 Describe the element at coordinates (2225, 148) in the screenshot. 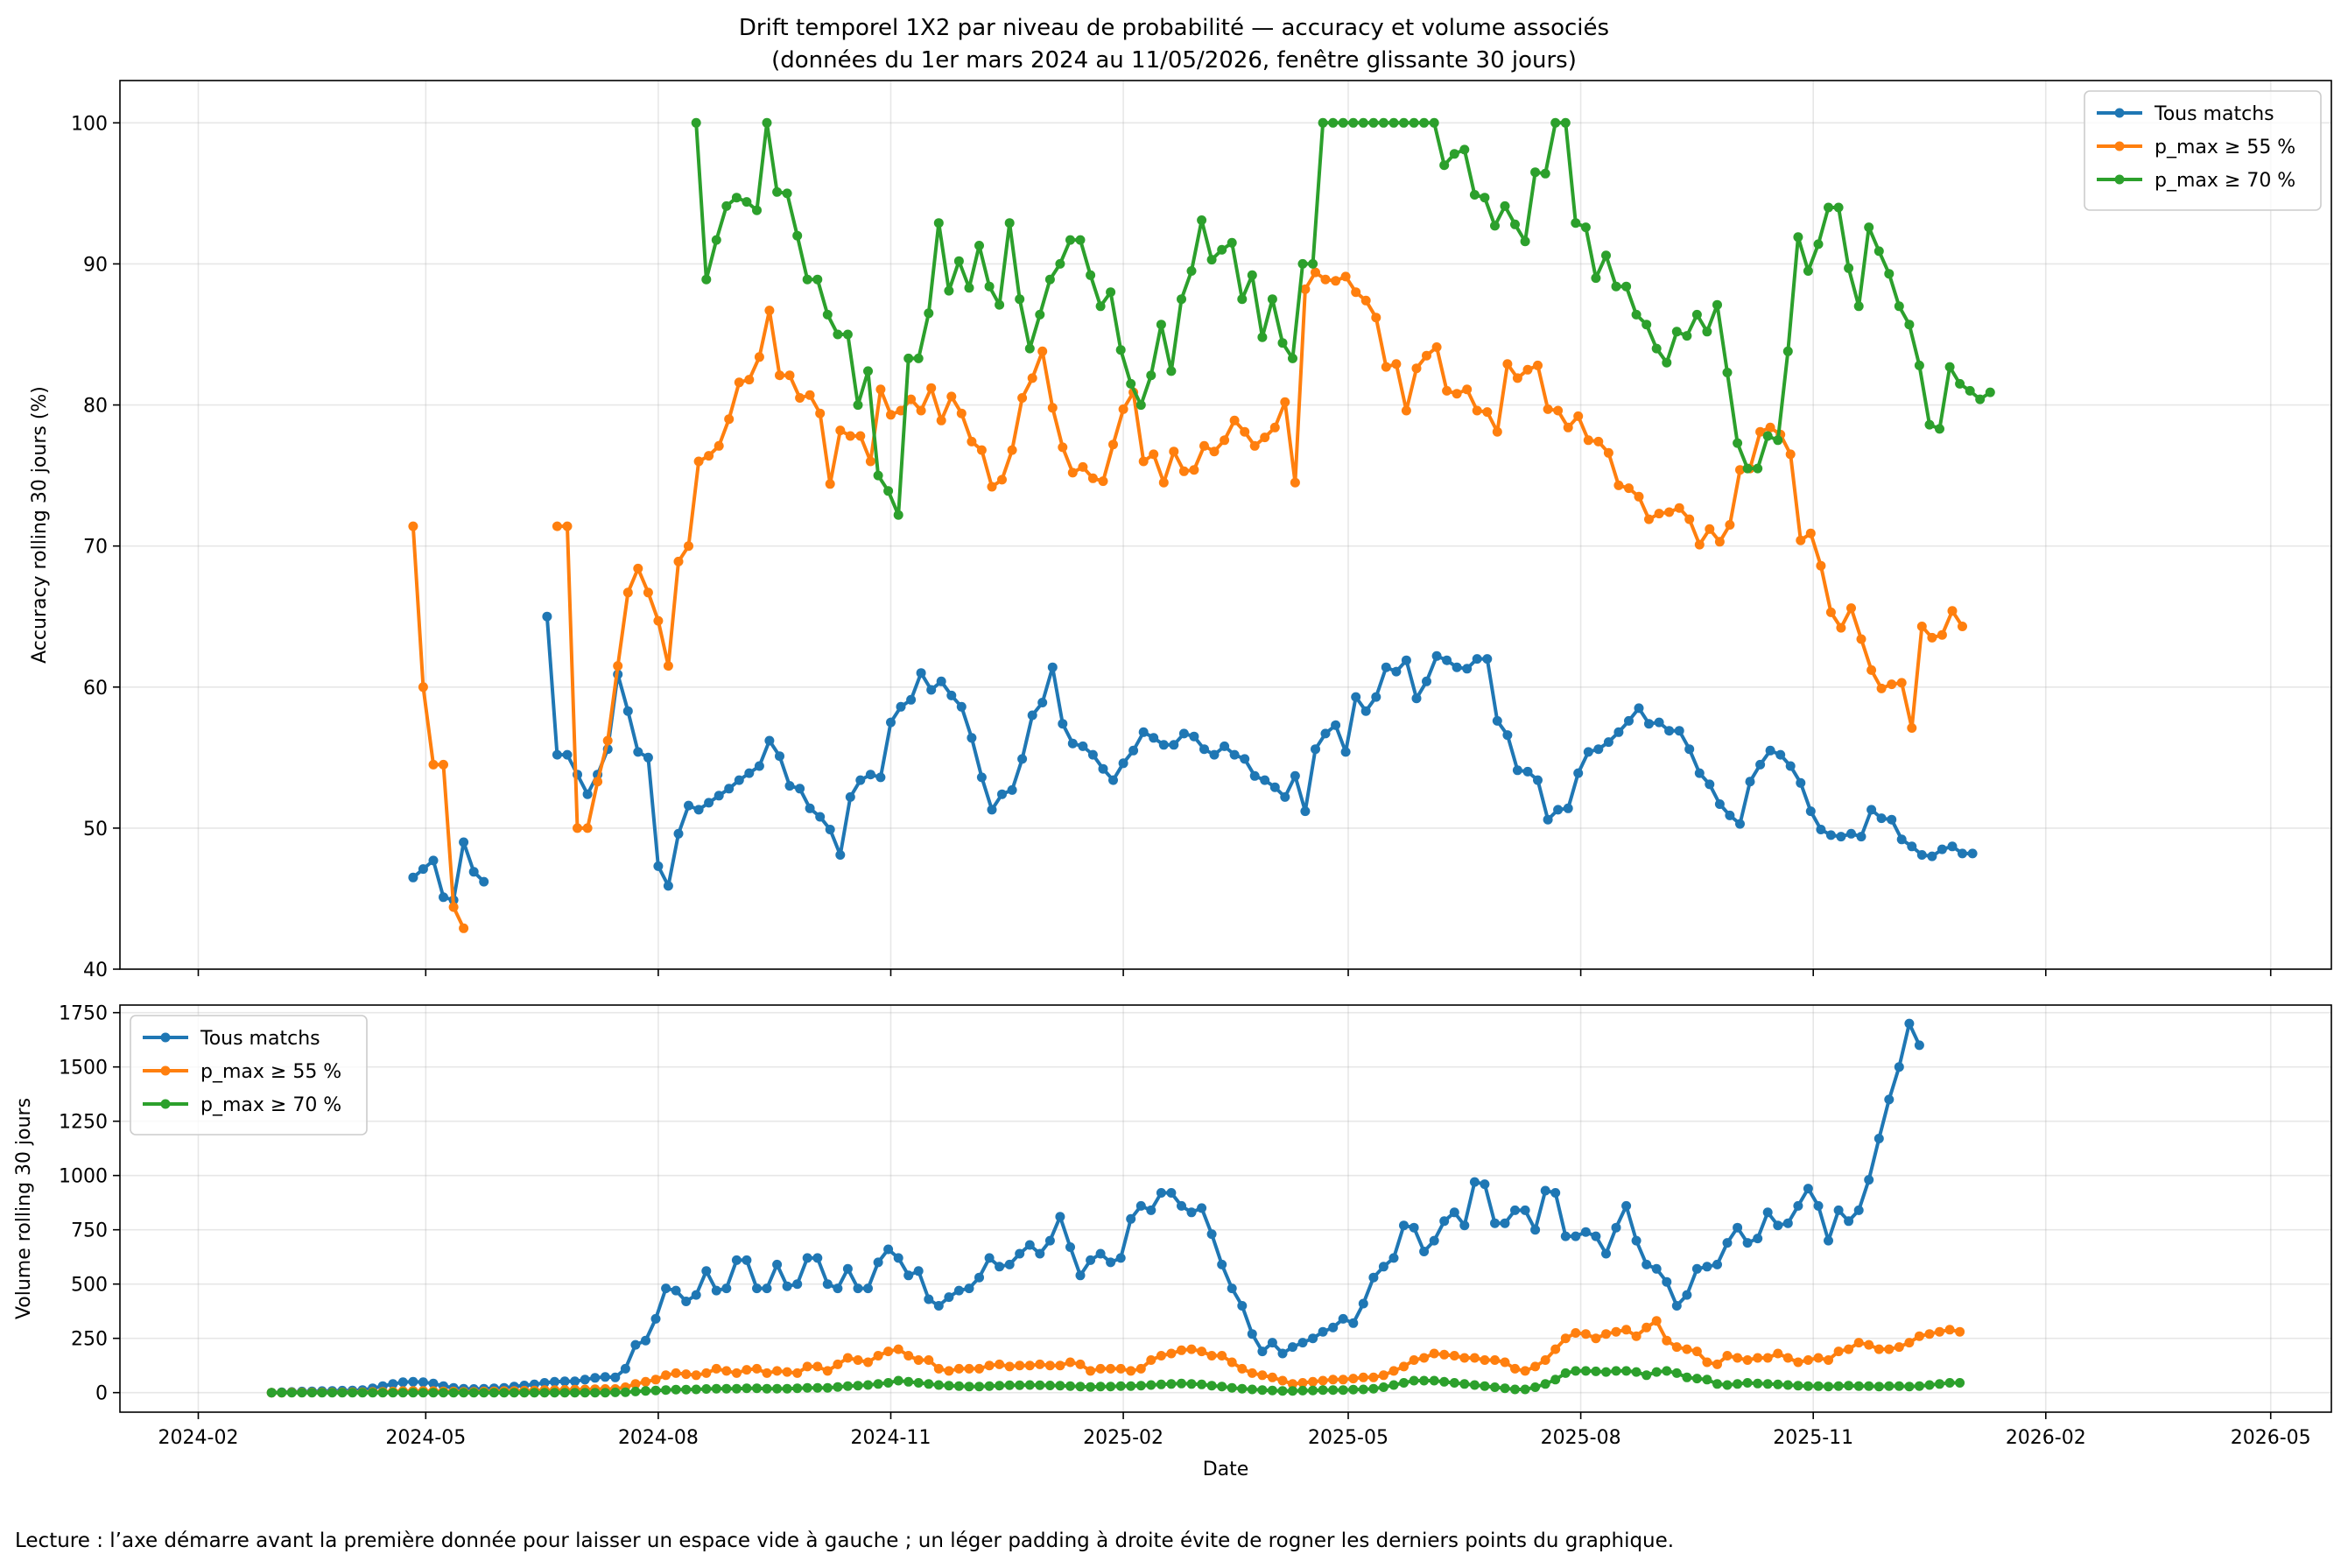

I see `acc-legend-label-p55: p_max ≥ 55 %` at that location.